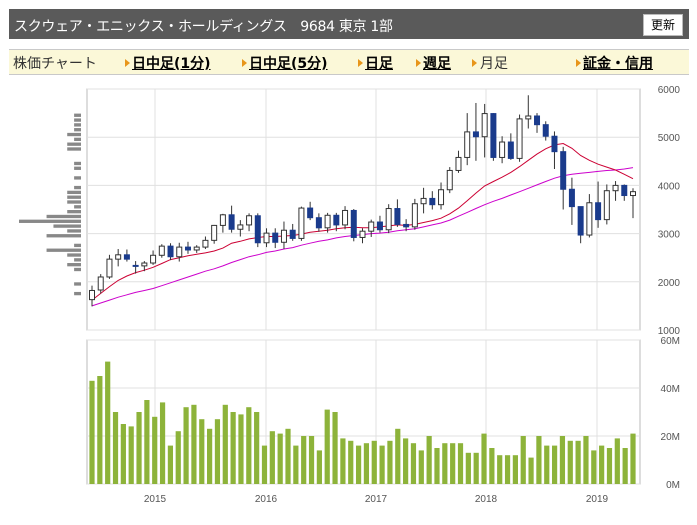  Describe the element at coordinates (494, 64) in the screenshot. I see `tab-monthly: 月足` at that location.